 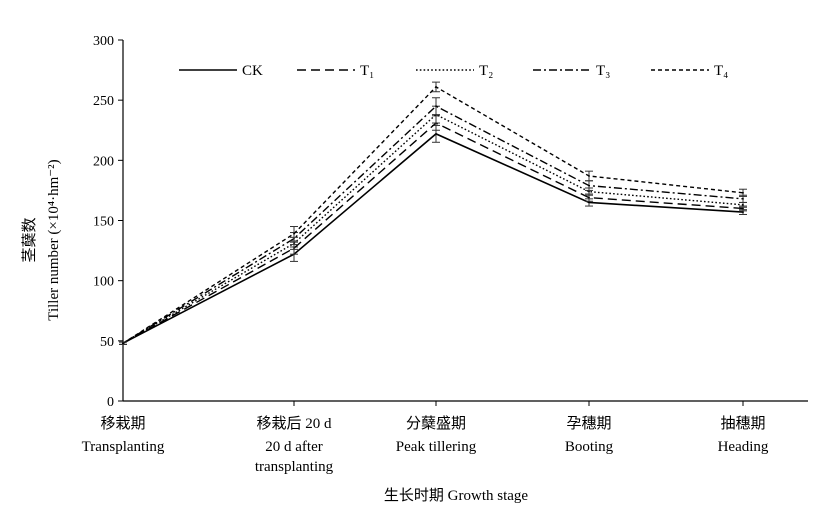 I want to click on legend-item-t4: T₄, so click(x=689, y=71).